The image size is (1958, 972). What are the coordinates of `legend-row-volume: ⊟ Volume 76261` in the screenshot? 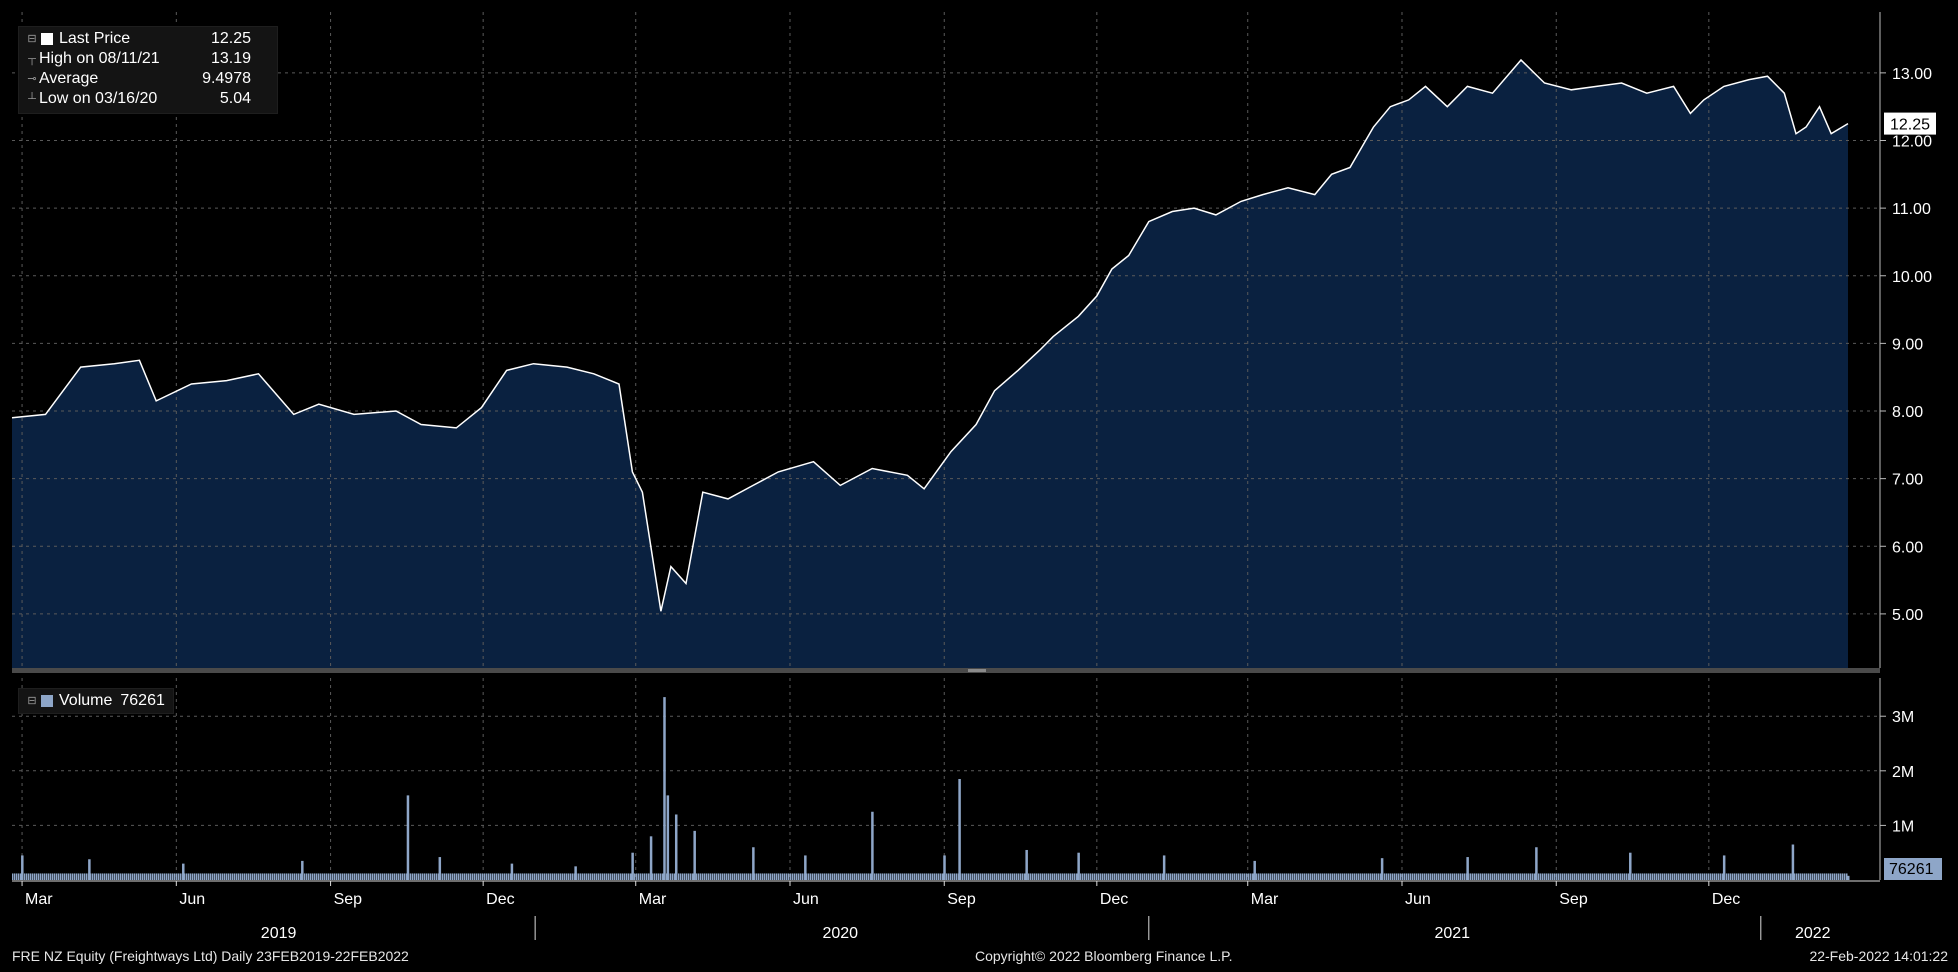 It's located at (94, 701).